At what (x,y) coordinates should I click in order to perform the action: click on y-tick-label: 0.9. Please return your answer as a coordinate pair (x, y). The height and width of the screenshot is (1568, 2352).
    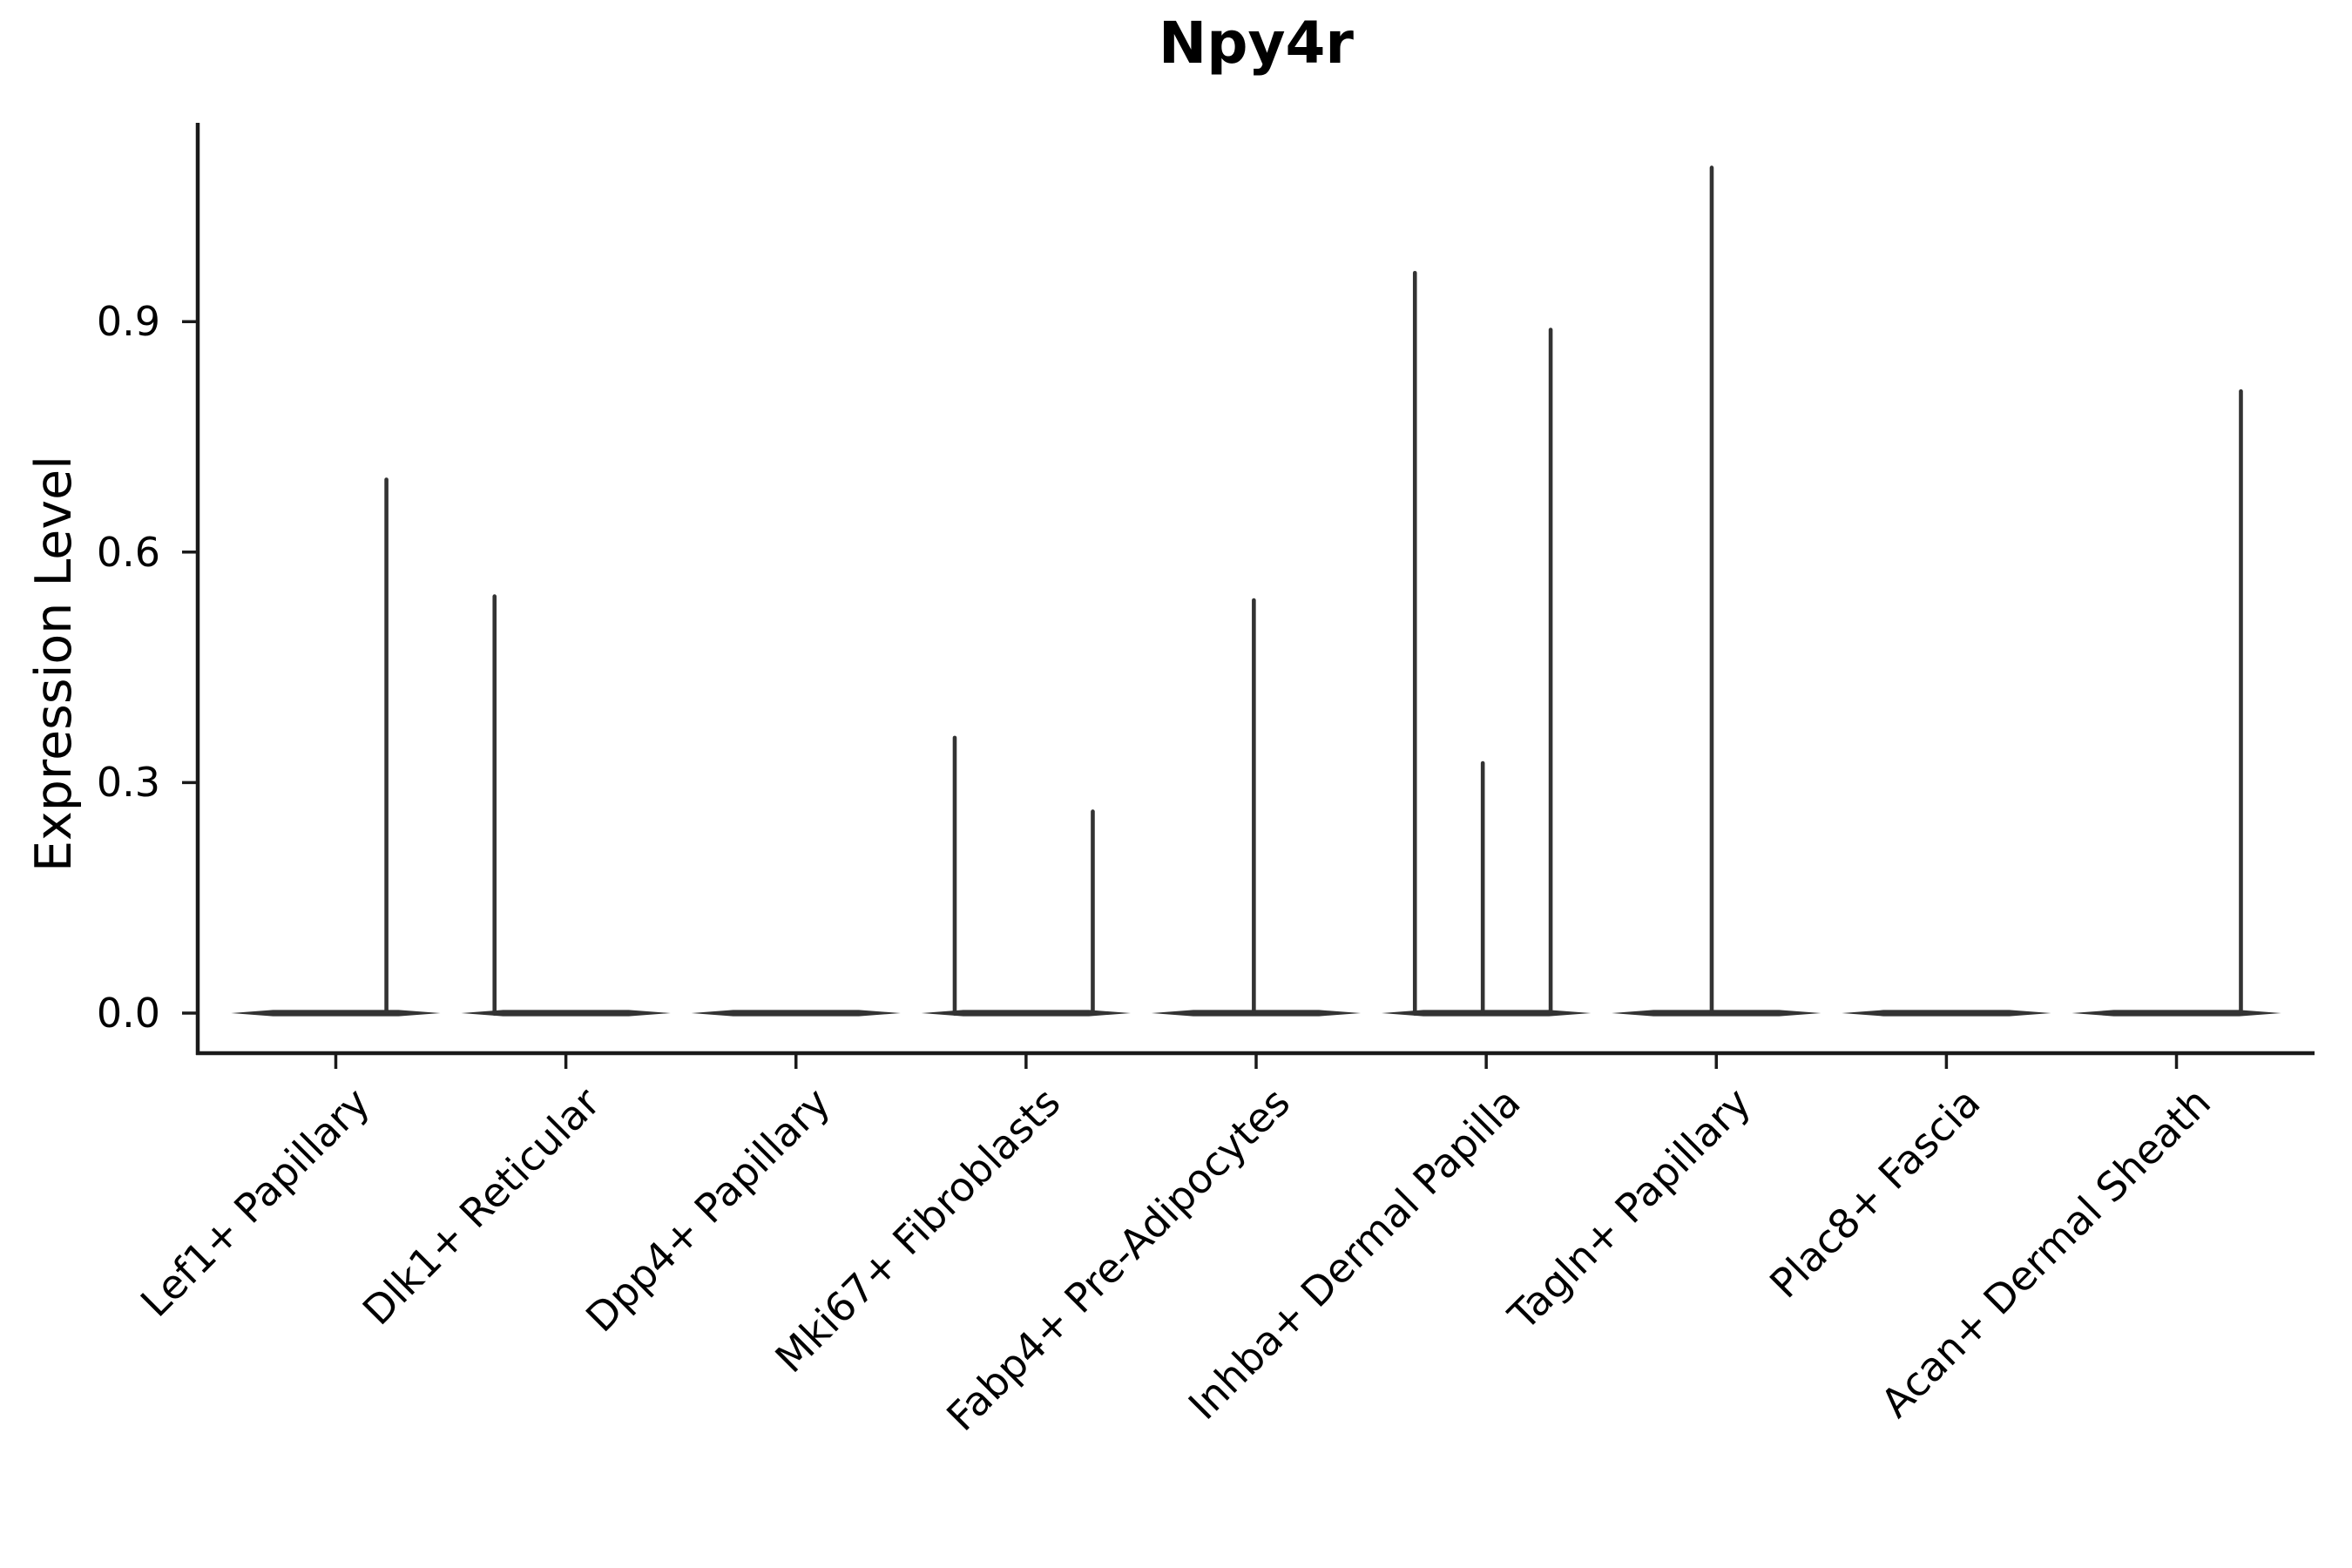
    Looking at the image, I should click on (128, 322).